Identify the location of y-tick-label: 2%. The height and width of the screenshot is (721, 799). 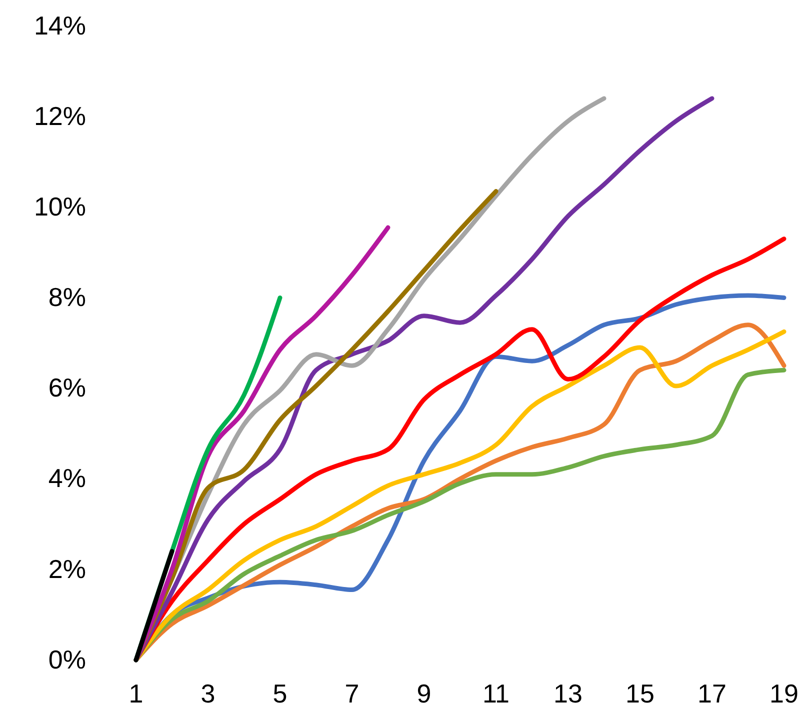
(67, 569).